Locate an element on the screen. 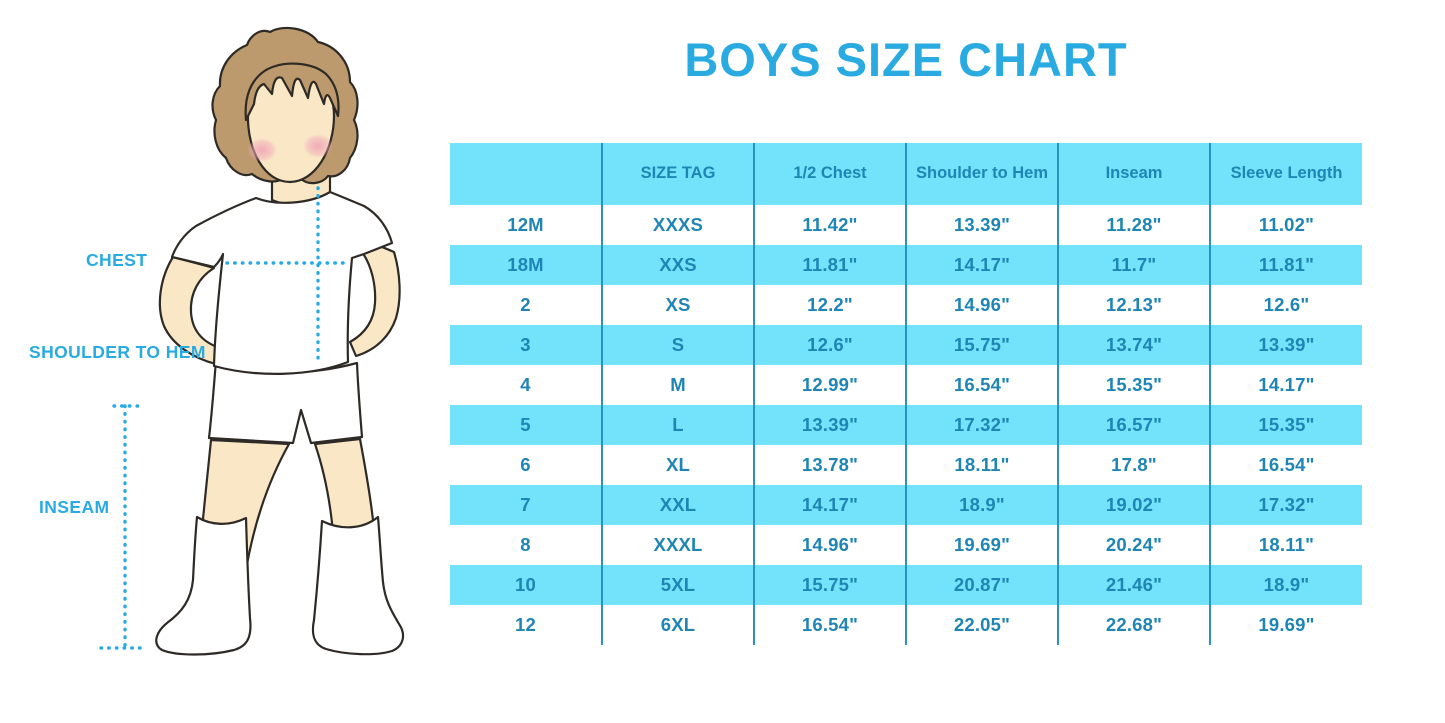 Image resolution: width=1445 pixels, height=723 pixels. table-row: 12 6XL 16.54" 22.05" 22.68" 19.69" is located at coordinates (906, 625).